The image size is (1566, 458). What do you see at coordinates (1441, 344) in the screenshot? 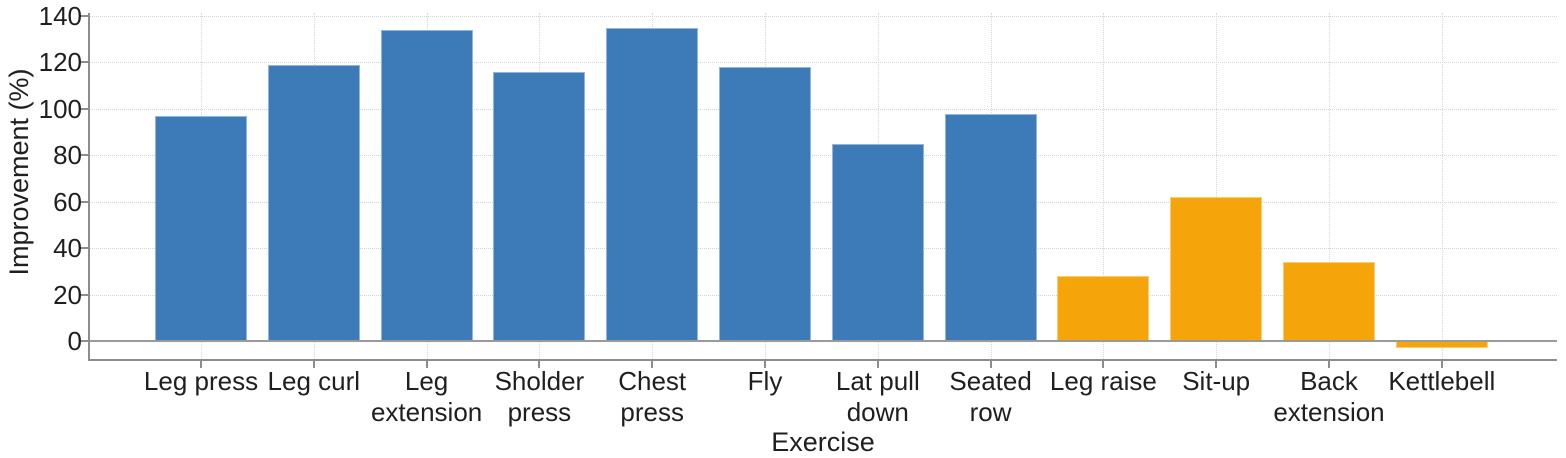
I see `bar-kettlebell` at bounding box center [1441, 344].